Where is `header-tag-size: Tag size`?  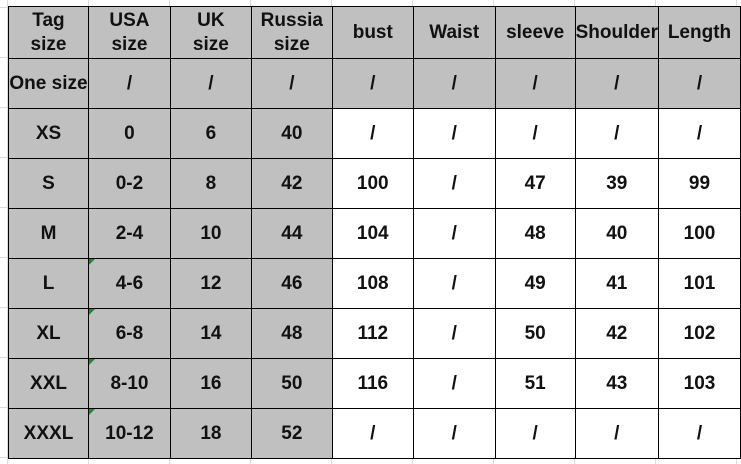 header-tag-size: Tag size is located at coordinates (48, 32).